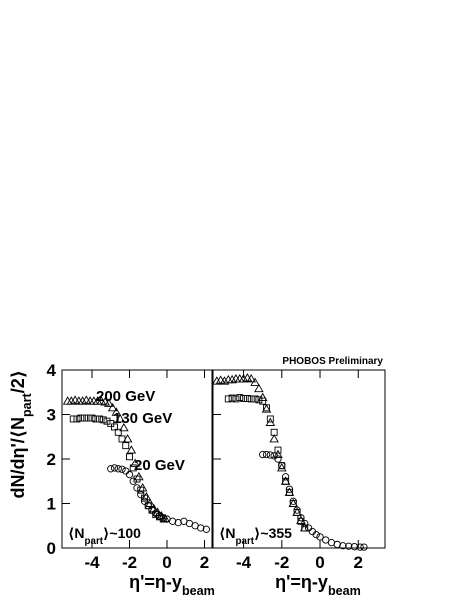 The width and height of the screenshot is (463, 599). I want to click on series-label: 20 GeV, so click(159, 465).